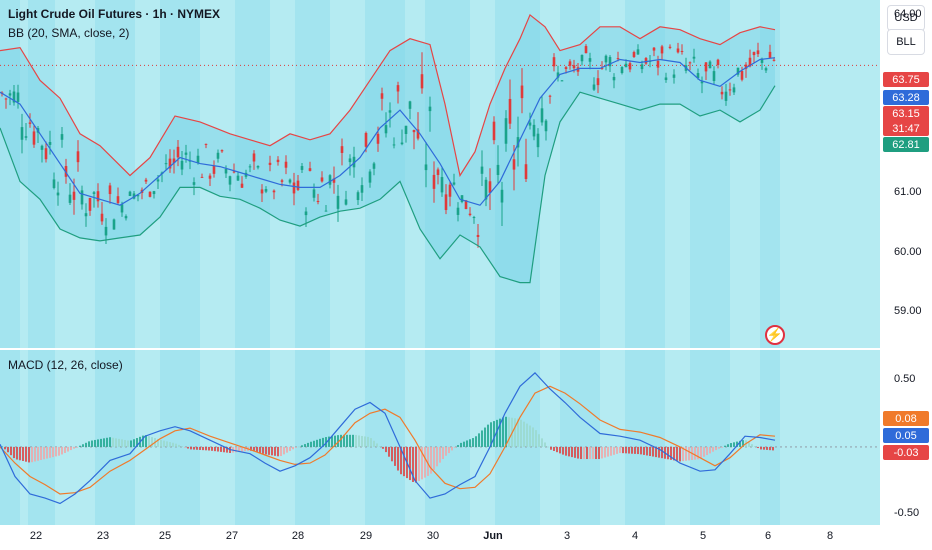 The image size is (932, 550). What do you see at coordinates (775, 335) in the screenshot?
I see `lightning-icon: ⚡` at bounding box center [775, 335].